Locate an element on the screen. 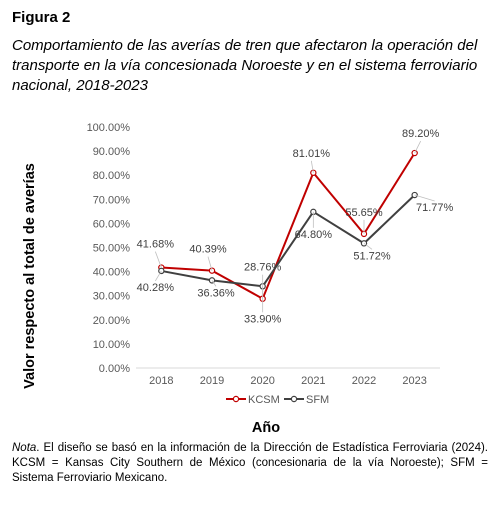 Image resolution: width=500 pixels, height=511 pixels. y-tick-label: 100.00% is located at coordinates (109, 128).